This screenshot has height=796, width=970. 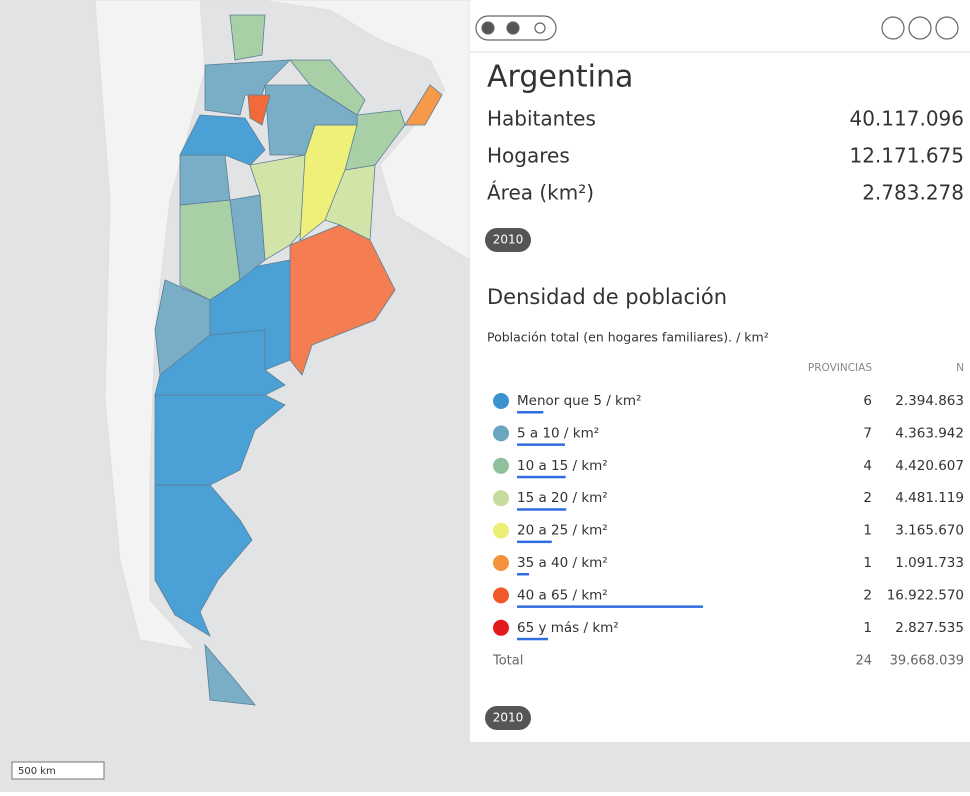 What do you see at coordinates (867, 466) in the screenshot?
I see `legend-provincias: 4` at bounding box center [867, 466].